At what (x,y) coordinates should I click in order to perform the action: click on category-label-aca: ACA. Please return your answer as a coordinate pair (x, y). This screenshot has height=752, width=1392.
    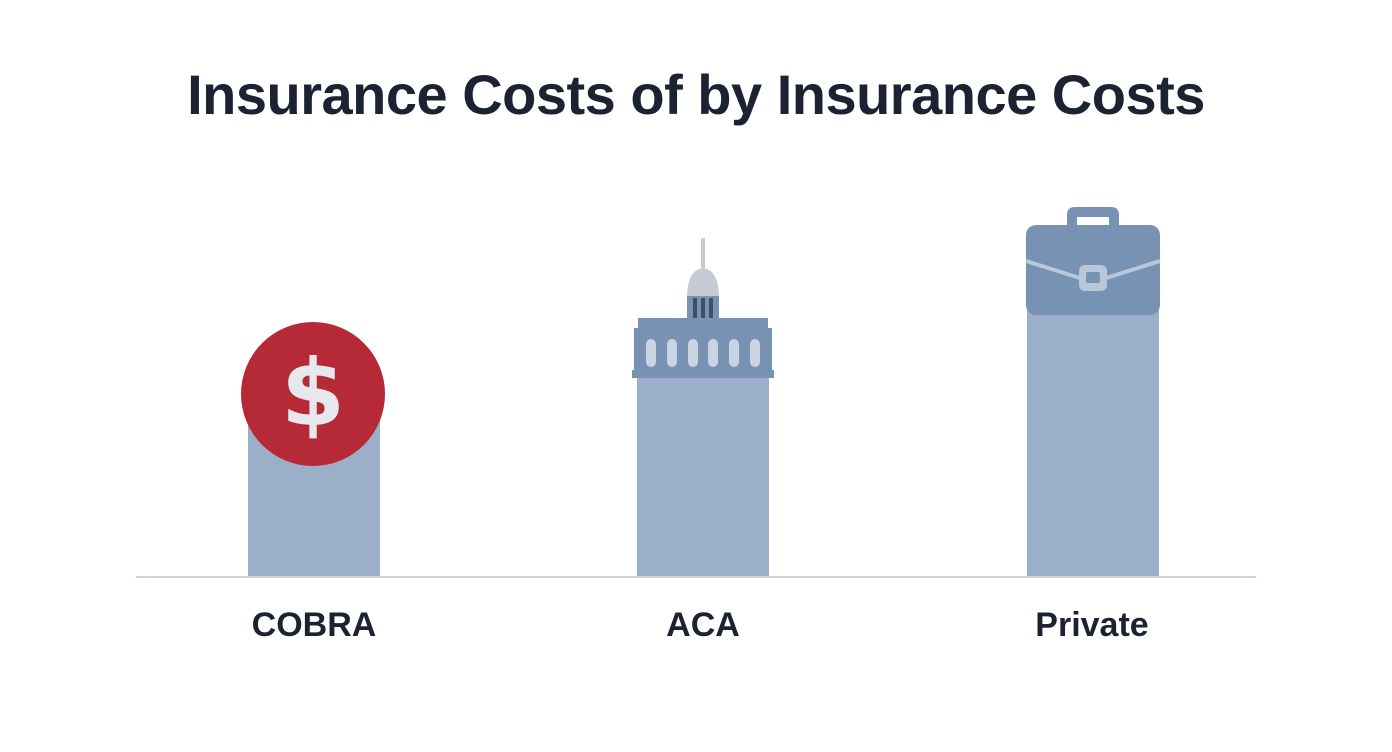
    Looking at the image, I should click on (703, 625).